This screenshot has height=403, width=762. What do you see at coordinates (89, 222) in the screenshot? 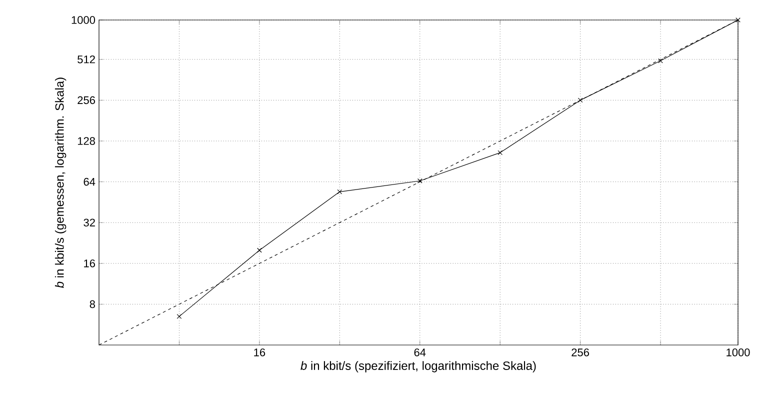
I see `y-tick-label: 32` at bounding box center [89, 222].